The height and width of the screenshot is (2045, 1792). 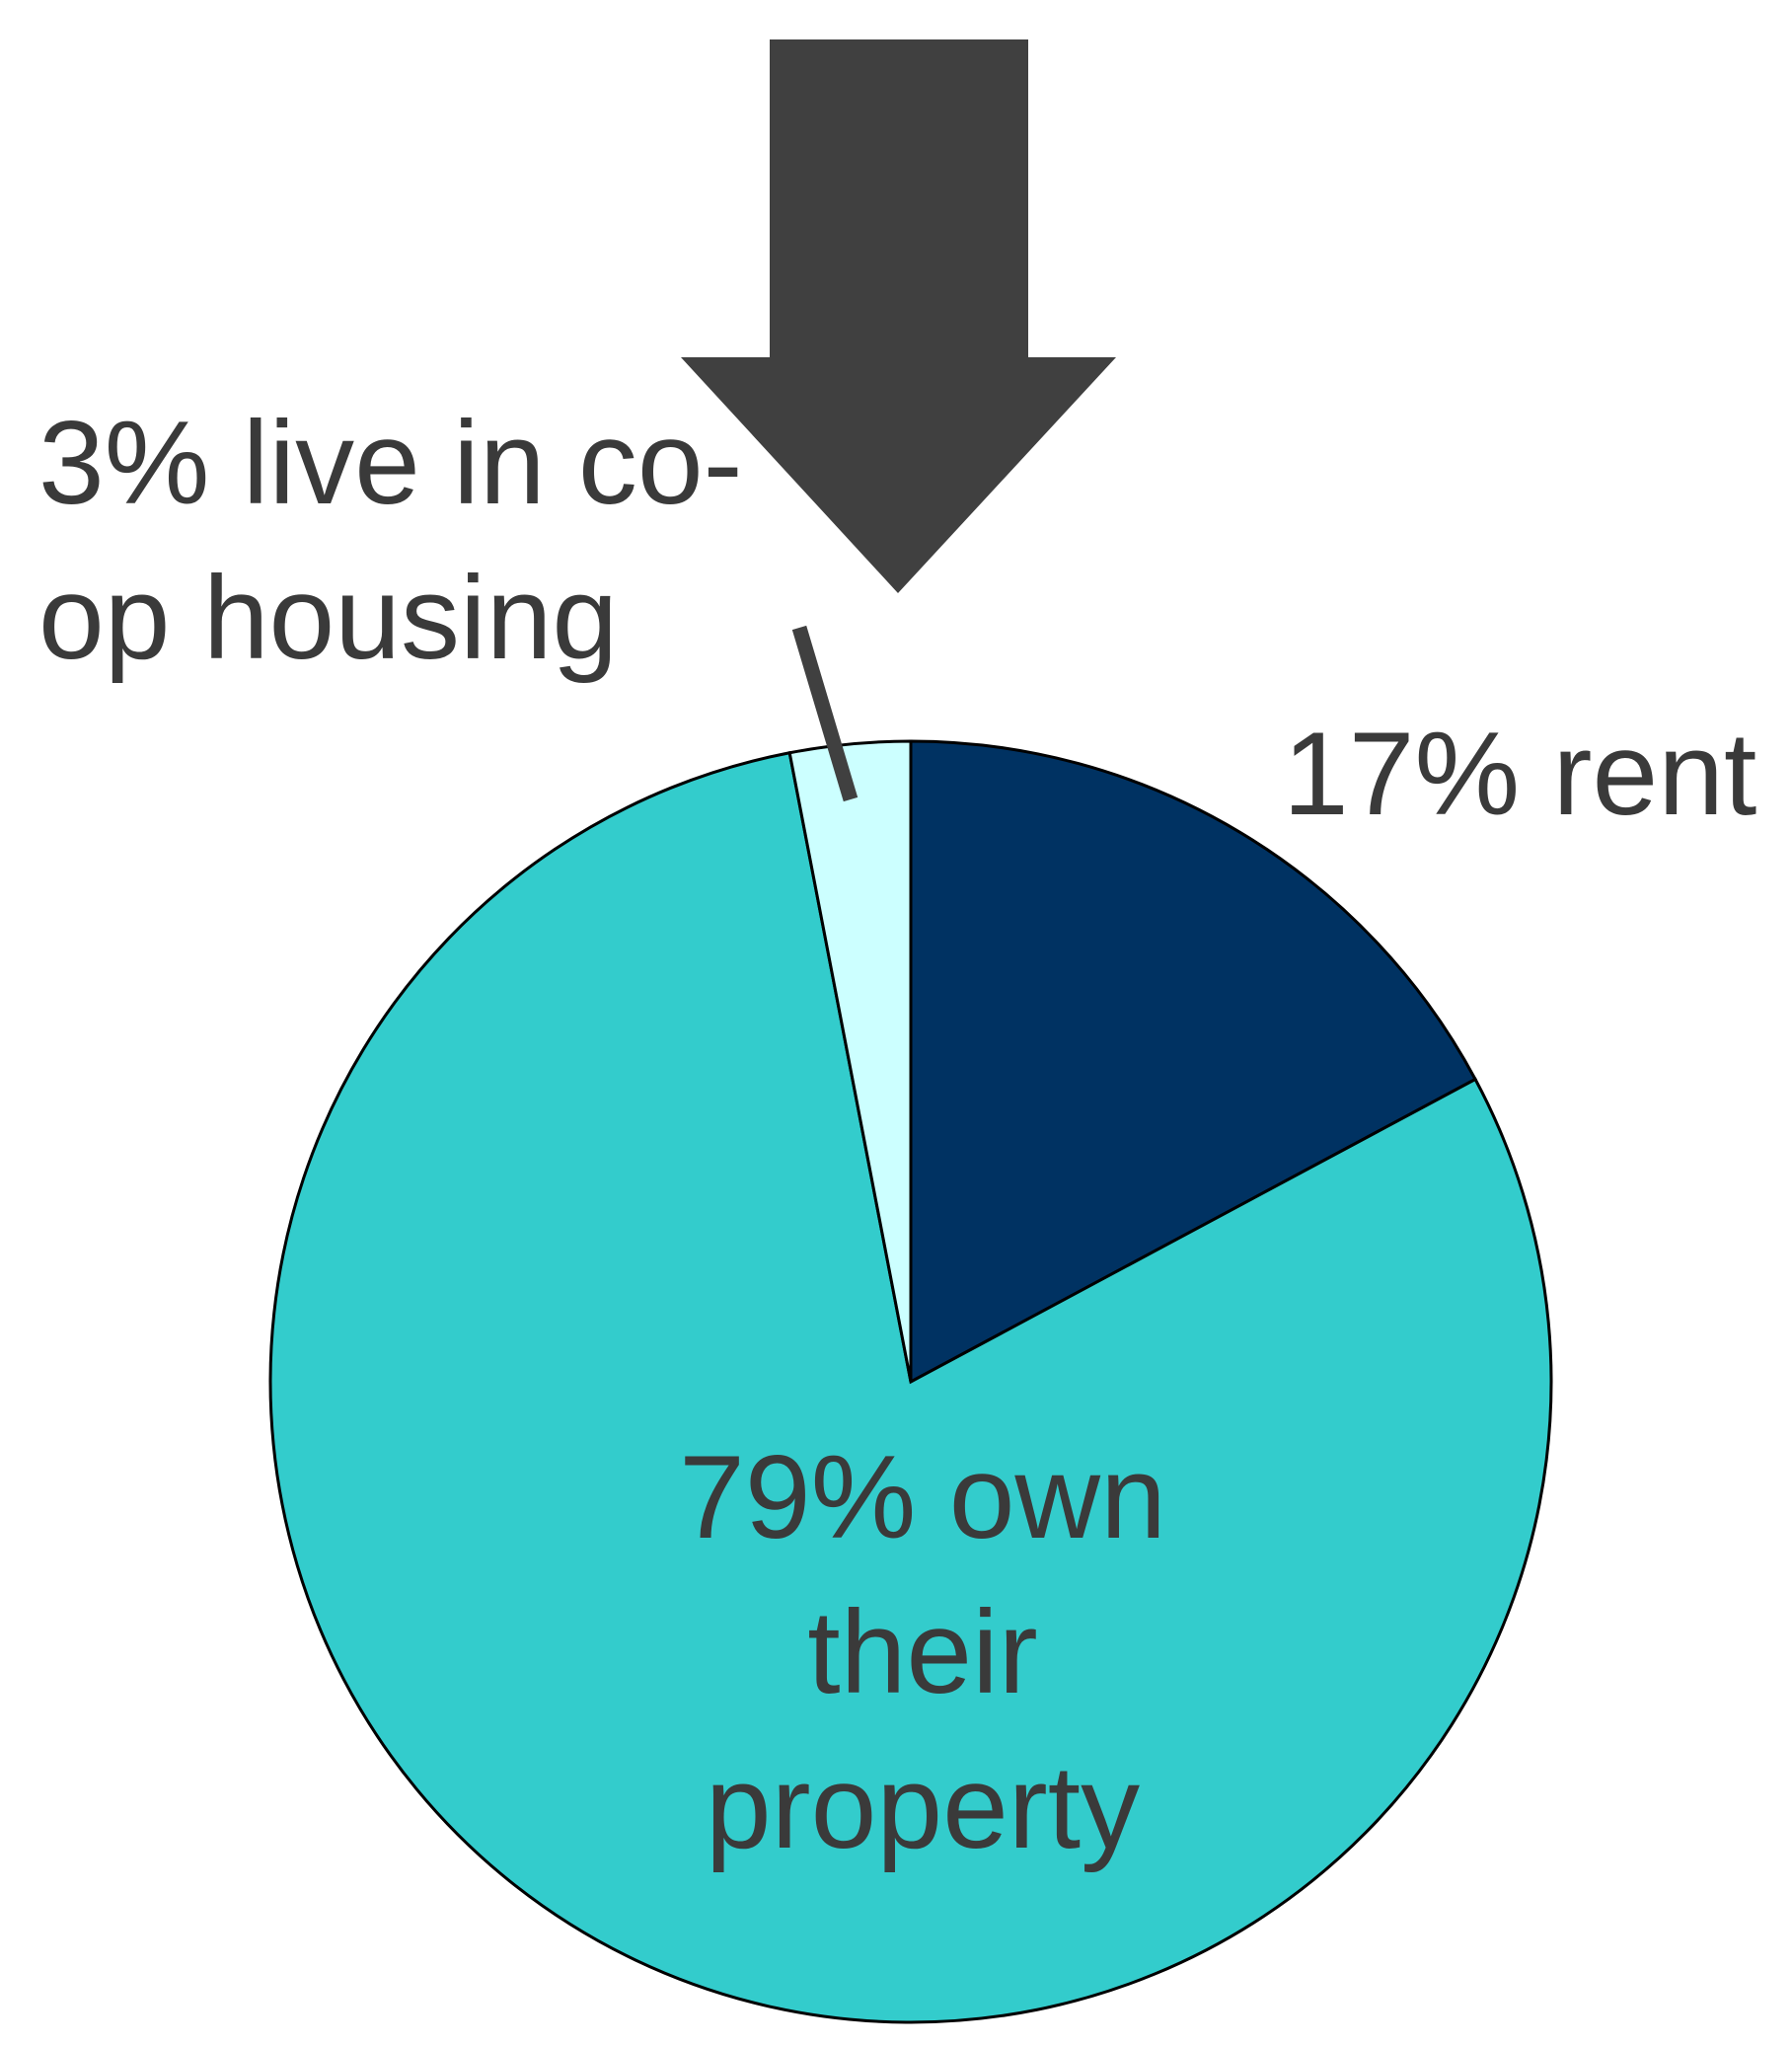 What do you see at coordinates (1655, 774) in the screenshot?
I see `category-label: rent` at bounding box center [1655, 774].